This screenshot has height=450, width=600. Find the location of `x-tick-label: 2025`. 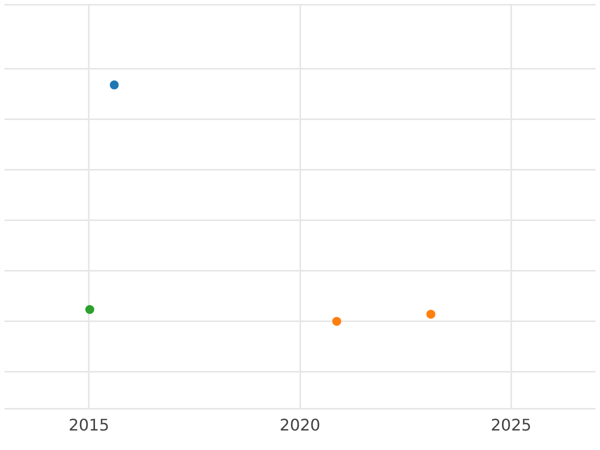

x-tick-label: 2025 is located at coordinates (511, 425).